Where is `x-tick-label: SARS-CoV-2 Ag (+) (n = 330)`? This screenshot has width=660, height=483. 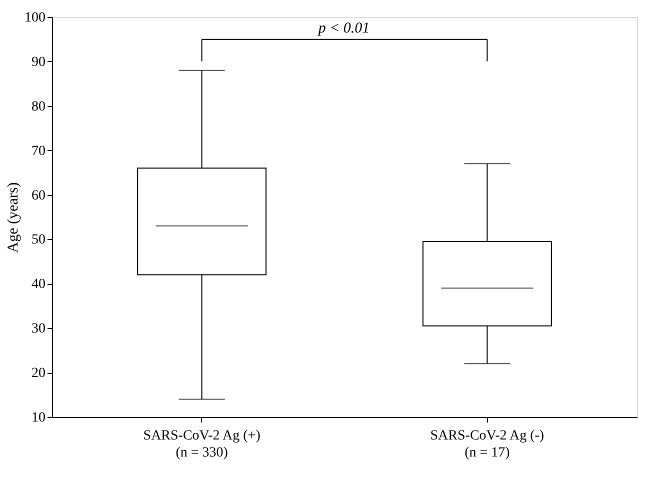 x-tick-label: SARS-CoV-2 Ag (+) (n = 330) is located at coordinates (202, 444).